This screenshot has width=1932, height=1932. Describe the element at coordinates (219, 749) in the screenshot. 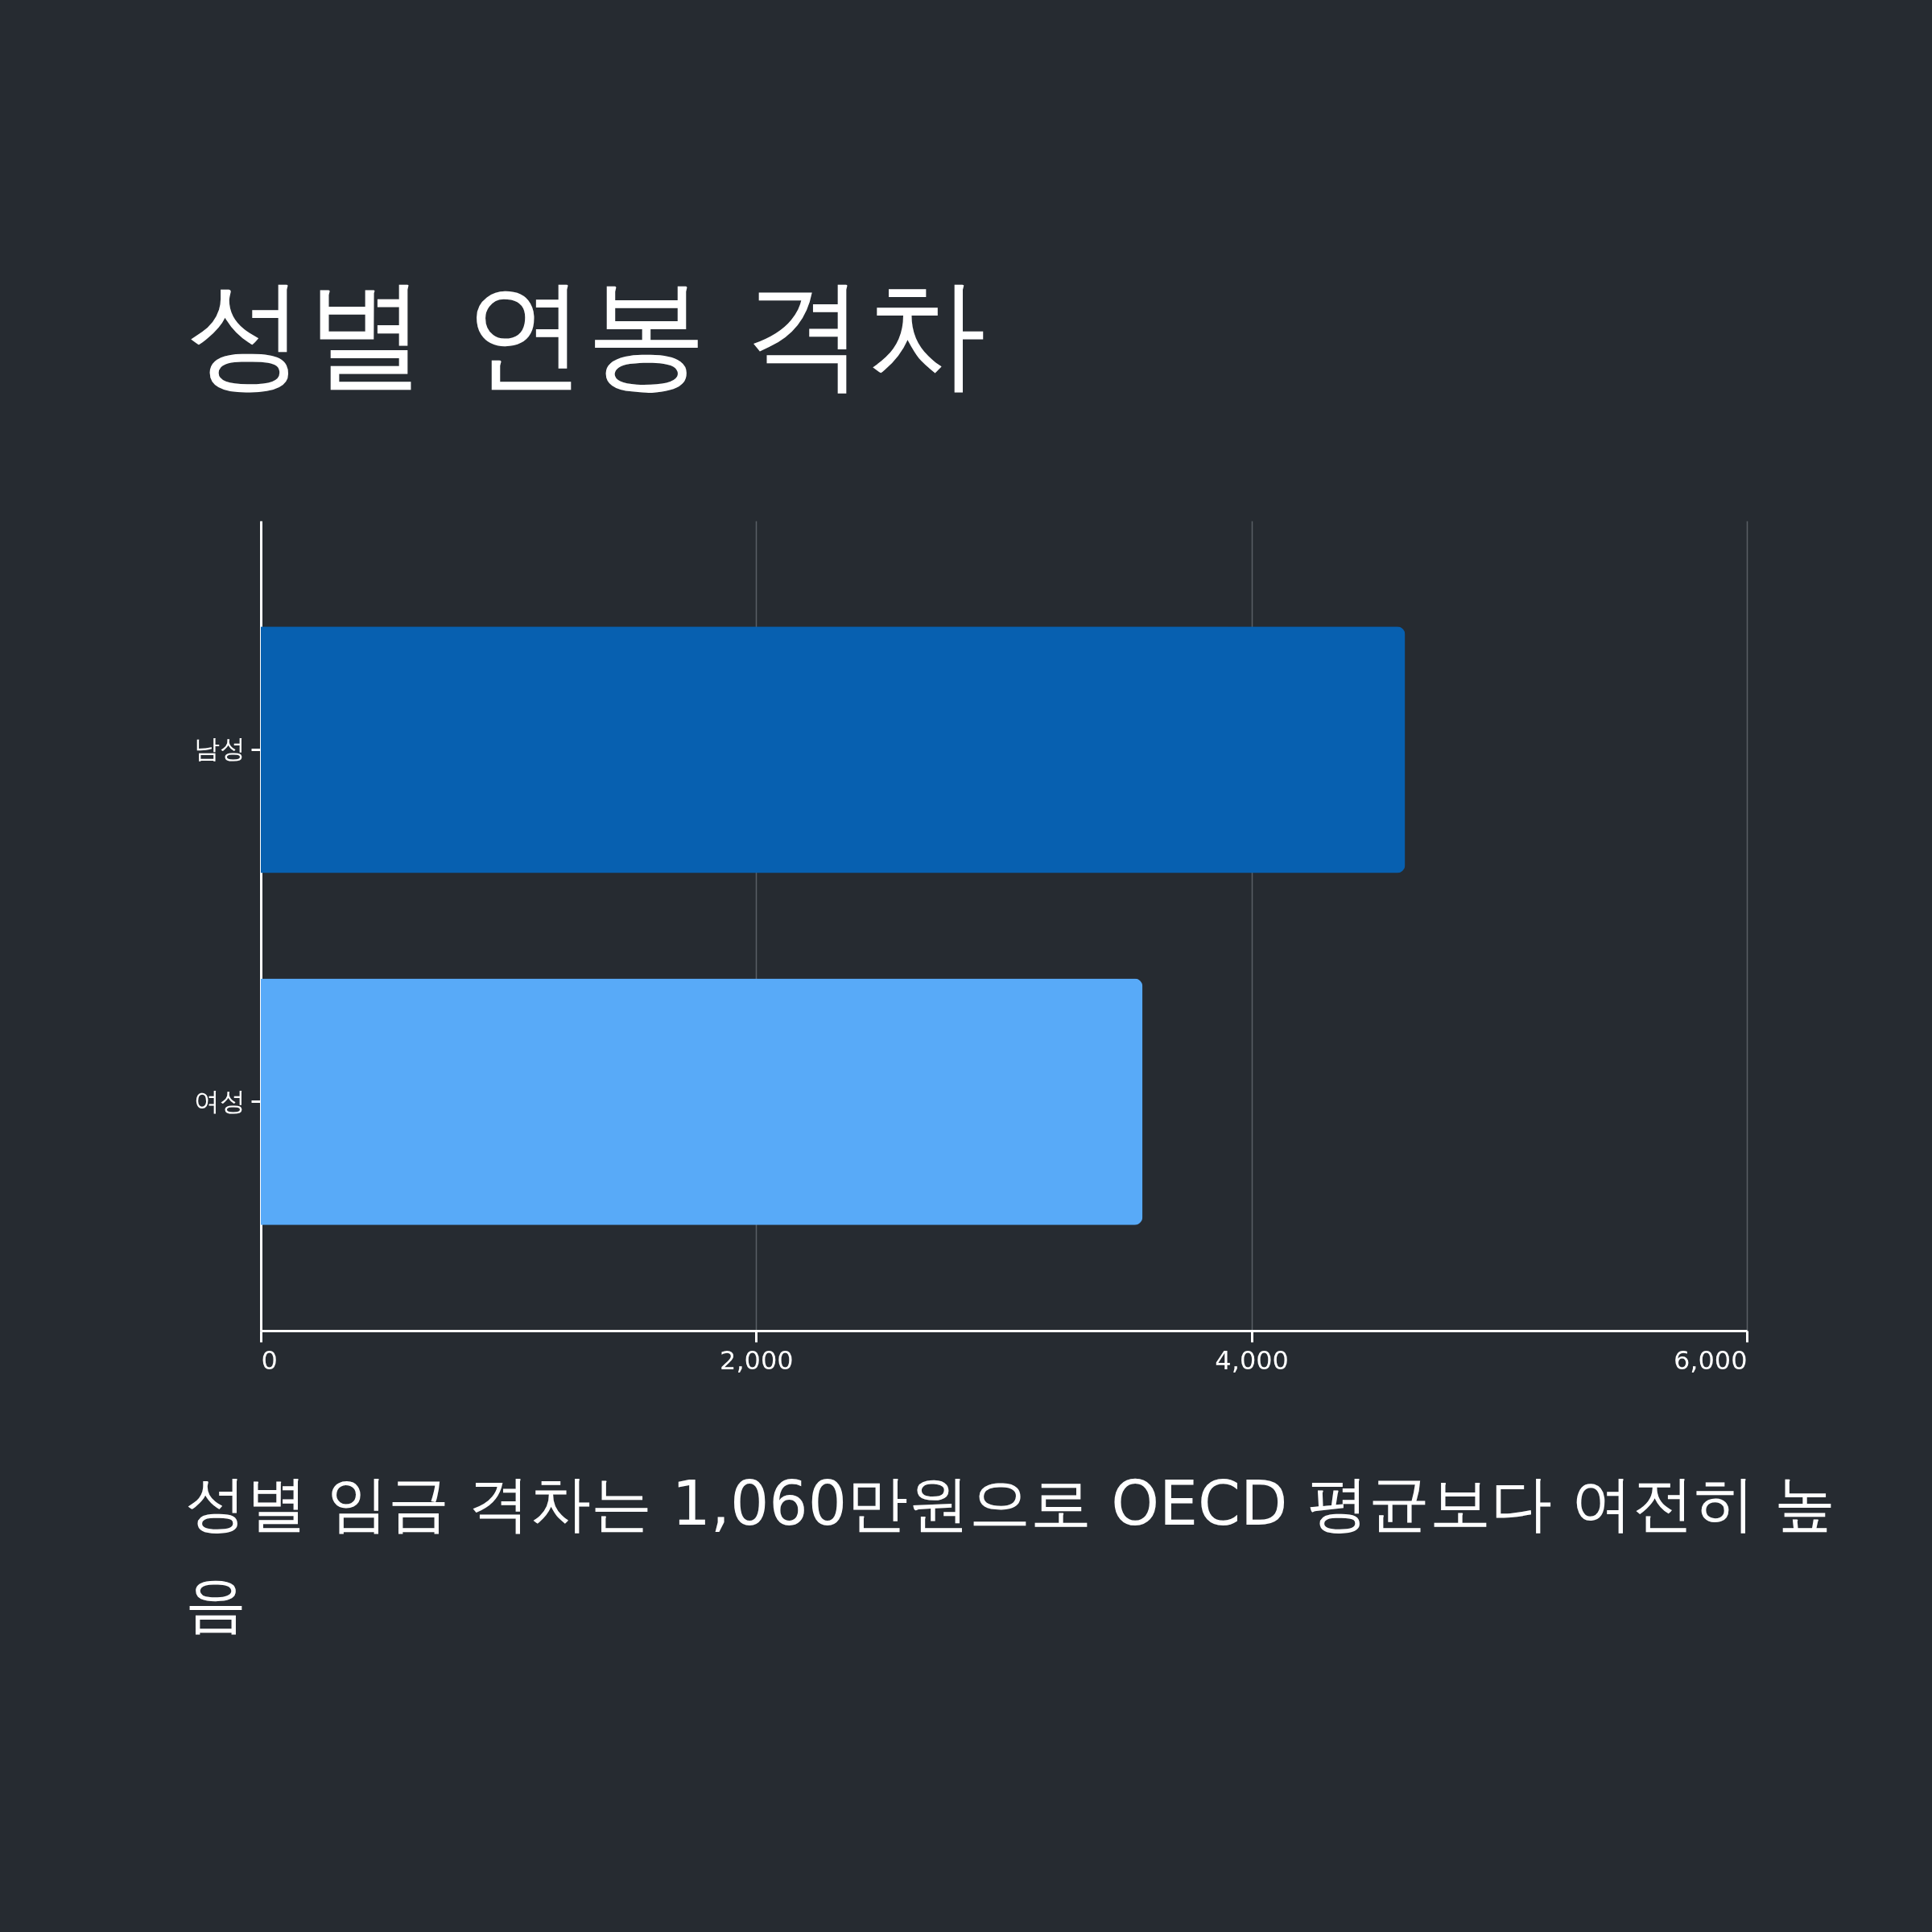

I see `y-tick-label: 남성` at that location.